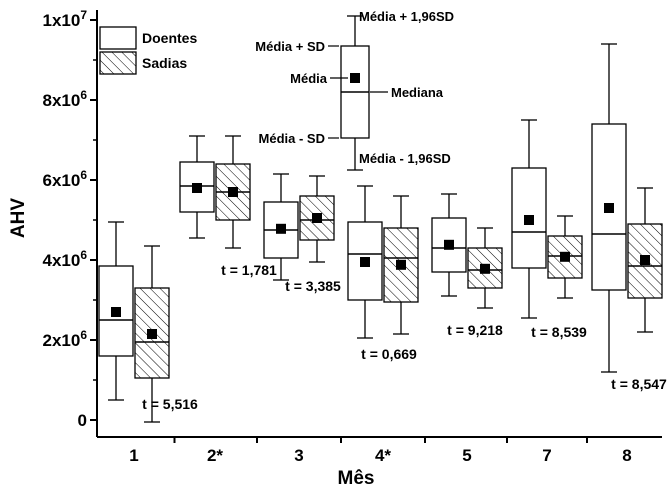 The width and height of the screenshot is (667, 487). What do you see at coordinates (559, 332) in the screenshot?
I see `t-statistic-label: t = 8,539` at bounding box center [559, 332].